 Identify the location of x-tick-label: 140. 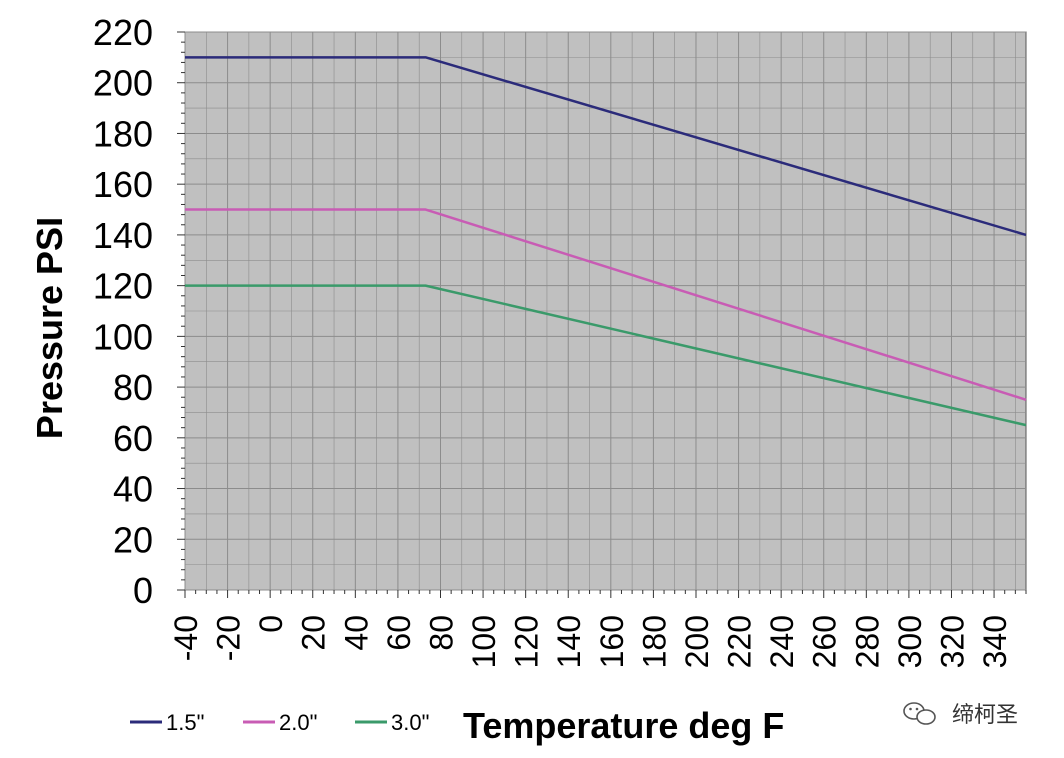
(569, 641).